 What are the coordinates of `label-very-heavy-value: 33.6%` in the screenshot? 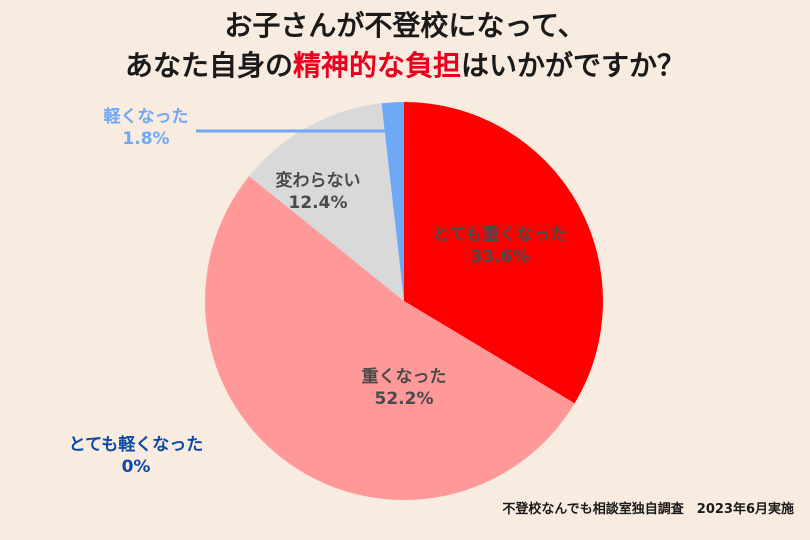 It's located at (500, 257).